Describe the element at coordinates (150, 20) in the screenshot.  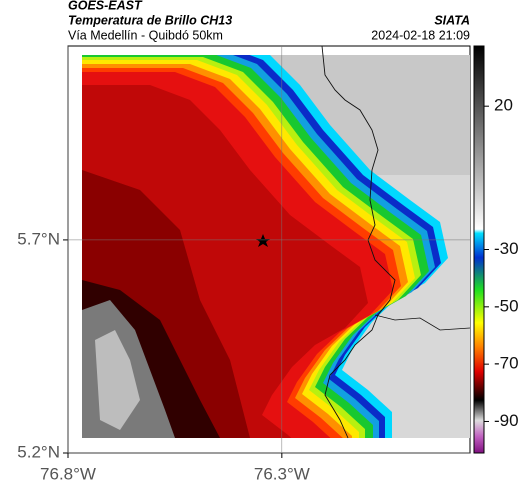
I see `product: Temperatura de Brillo CH13` at that location.